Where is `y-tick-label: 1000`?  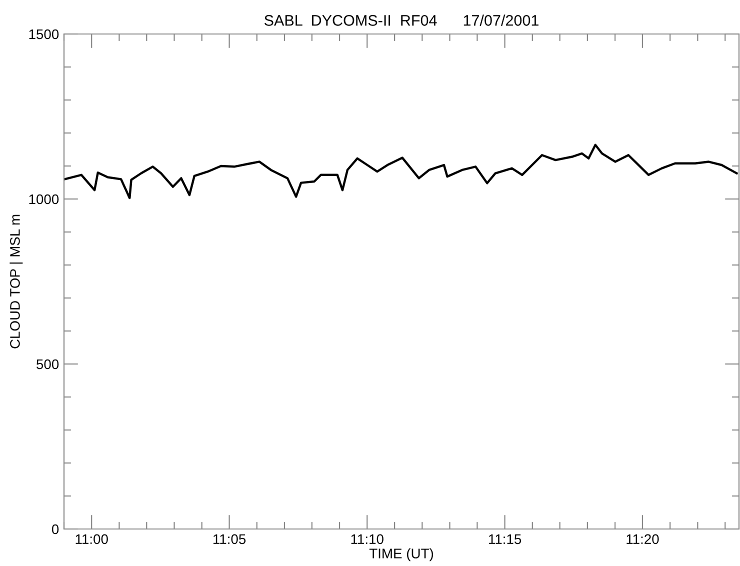 y-tick-label: 1000 is located at coordinates (44, 199).